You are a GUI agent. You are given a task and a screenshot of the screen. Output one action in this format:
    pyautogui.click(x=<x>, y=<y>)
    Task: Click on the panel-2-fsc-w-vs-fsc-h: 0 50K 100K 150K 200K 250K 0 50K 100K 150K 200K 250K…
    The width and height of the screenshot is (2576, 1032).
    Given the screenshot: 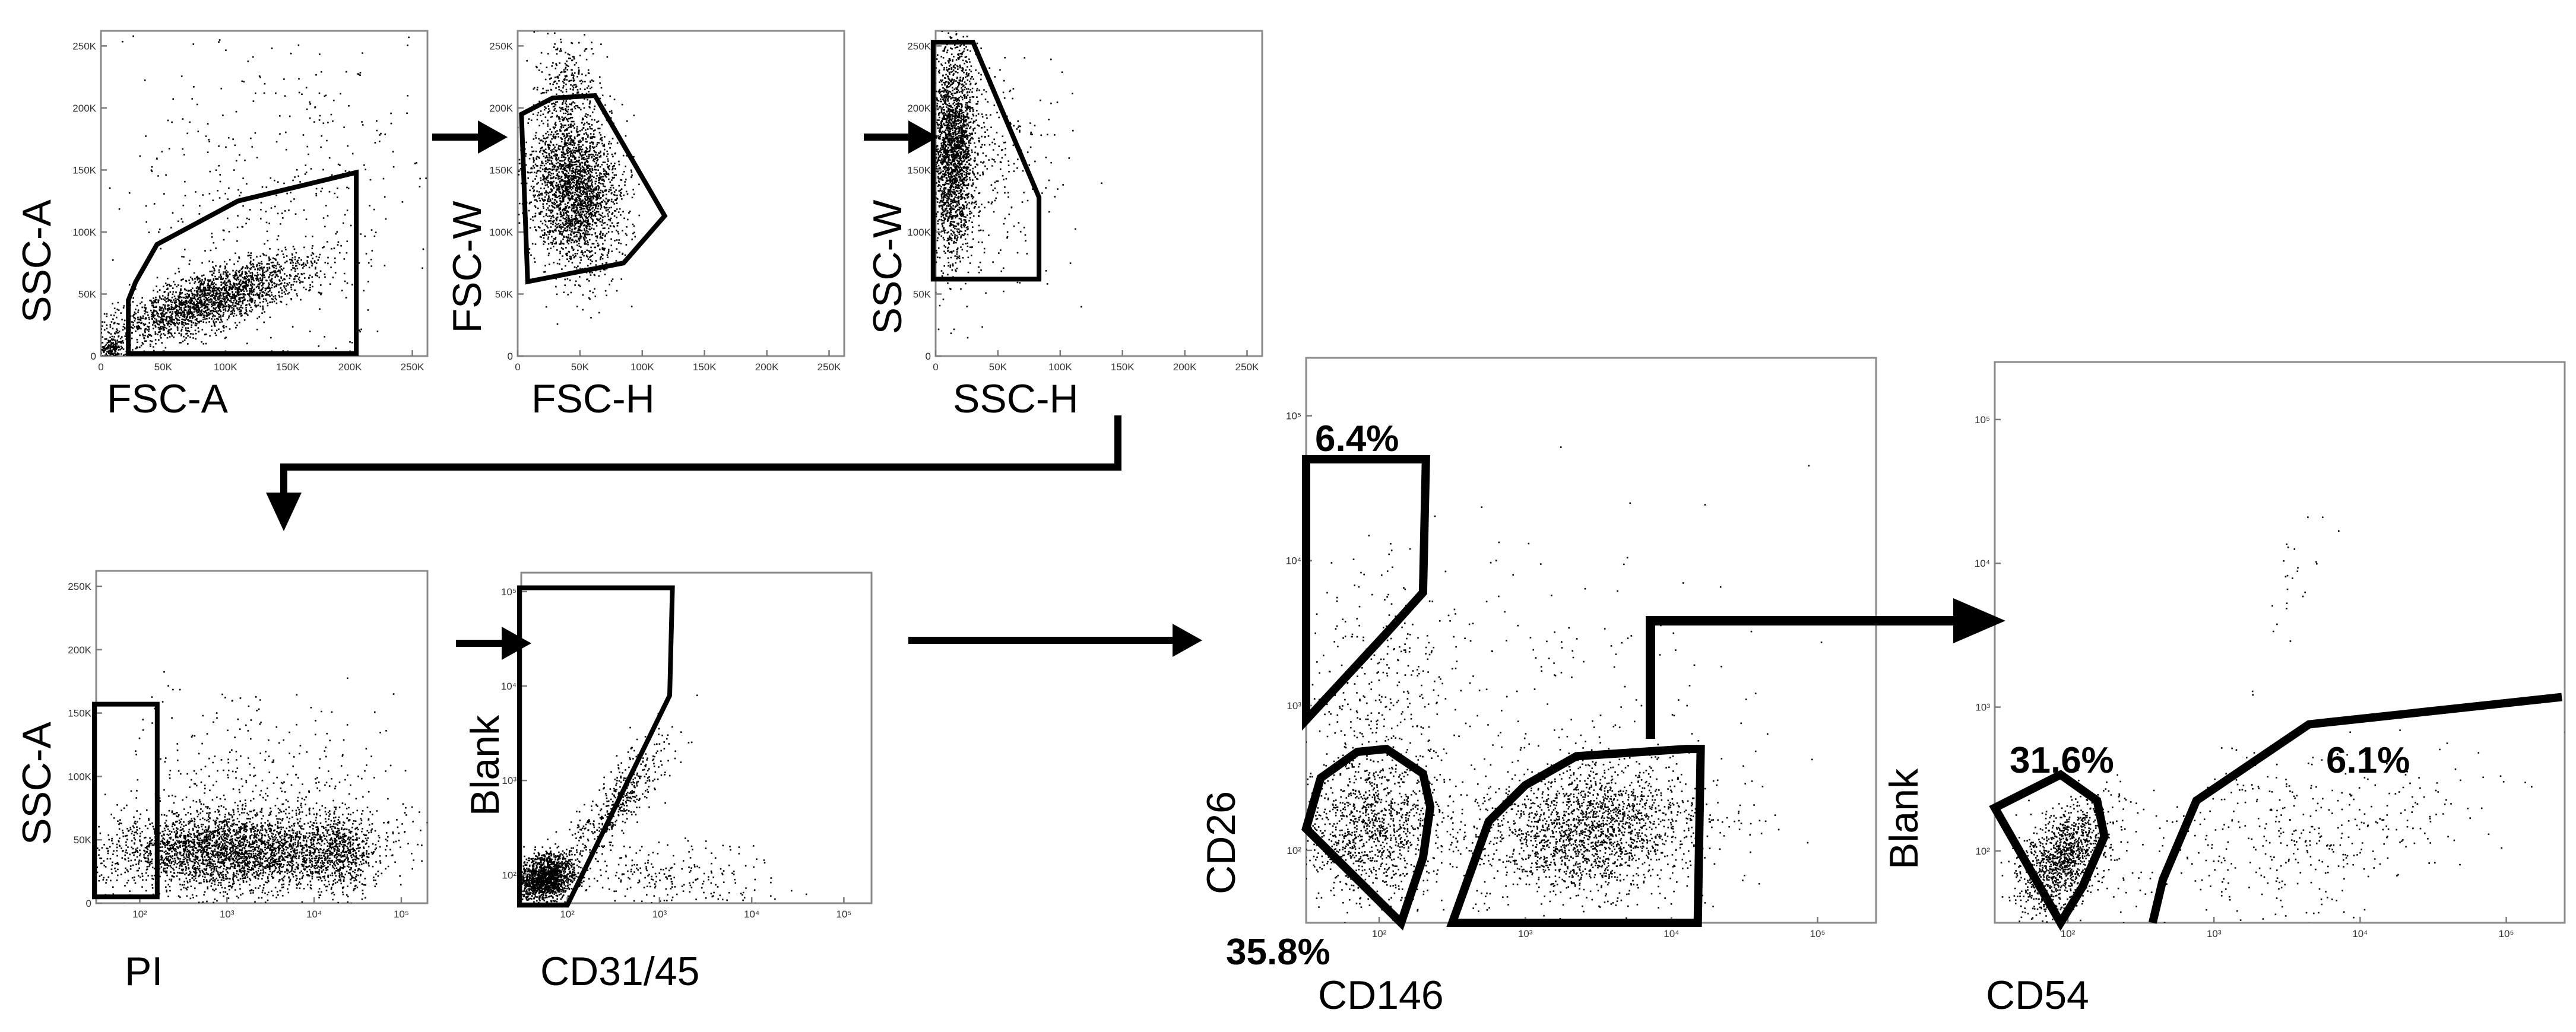 What is the action you would take?
    pyautogui.click(x=645, y=225)
    